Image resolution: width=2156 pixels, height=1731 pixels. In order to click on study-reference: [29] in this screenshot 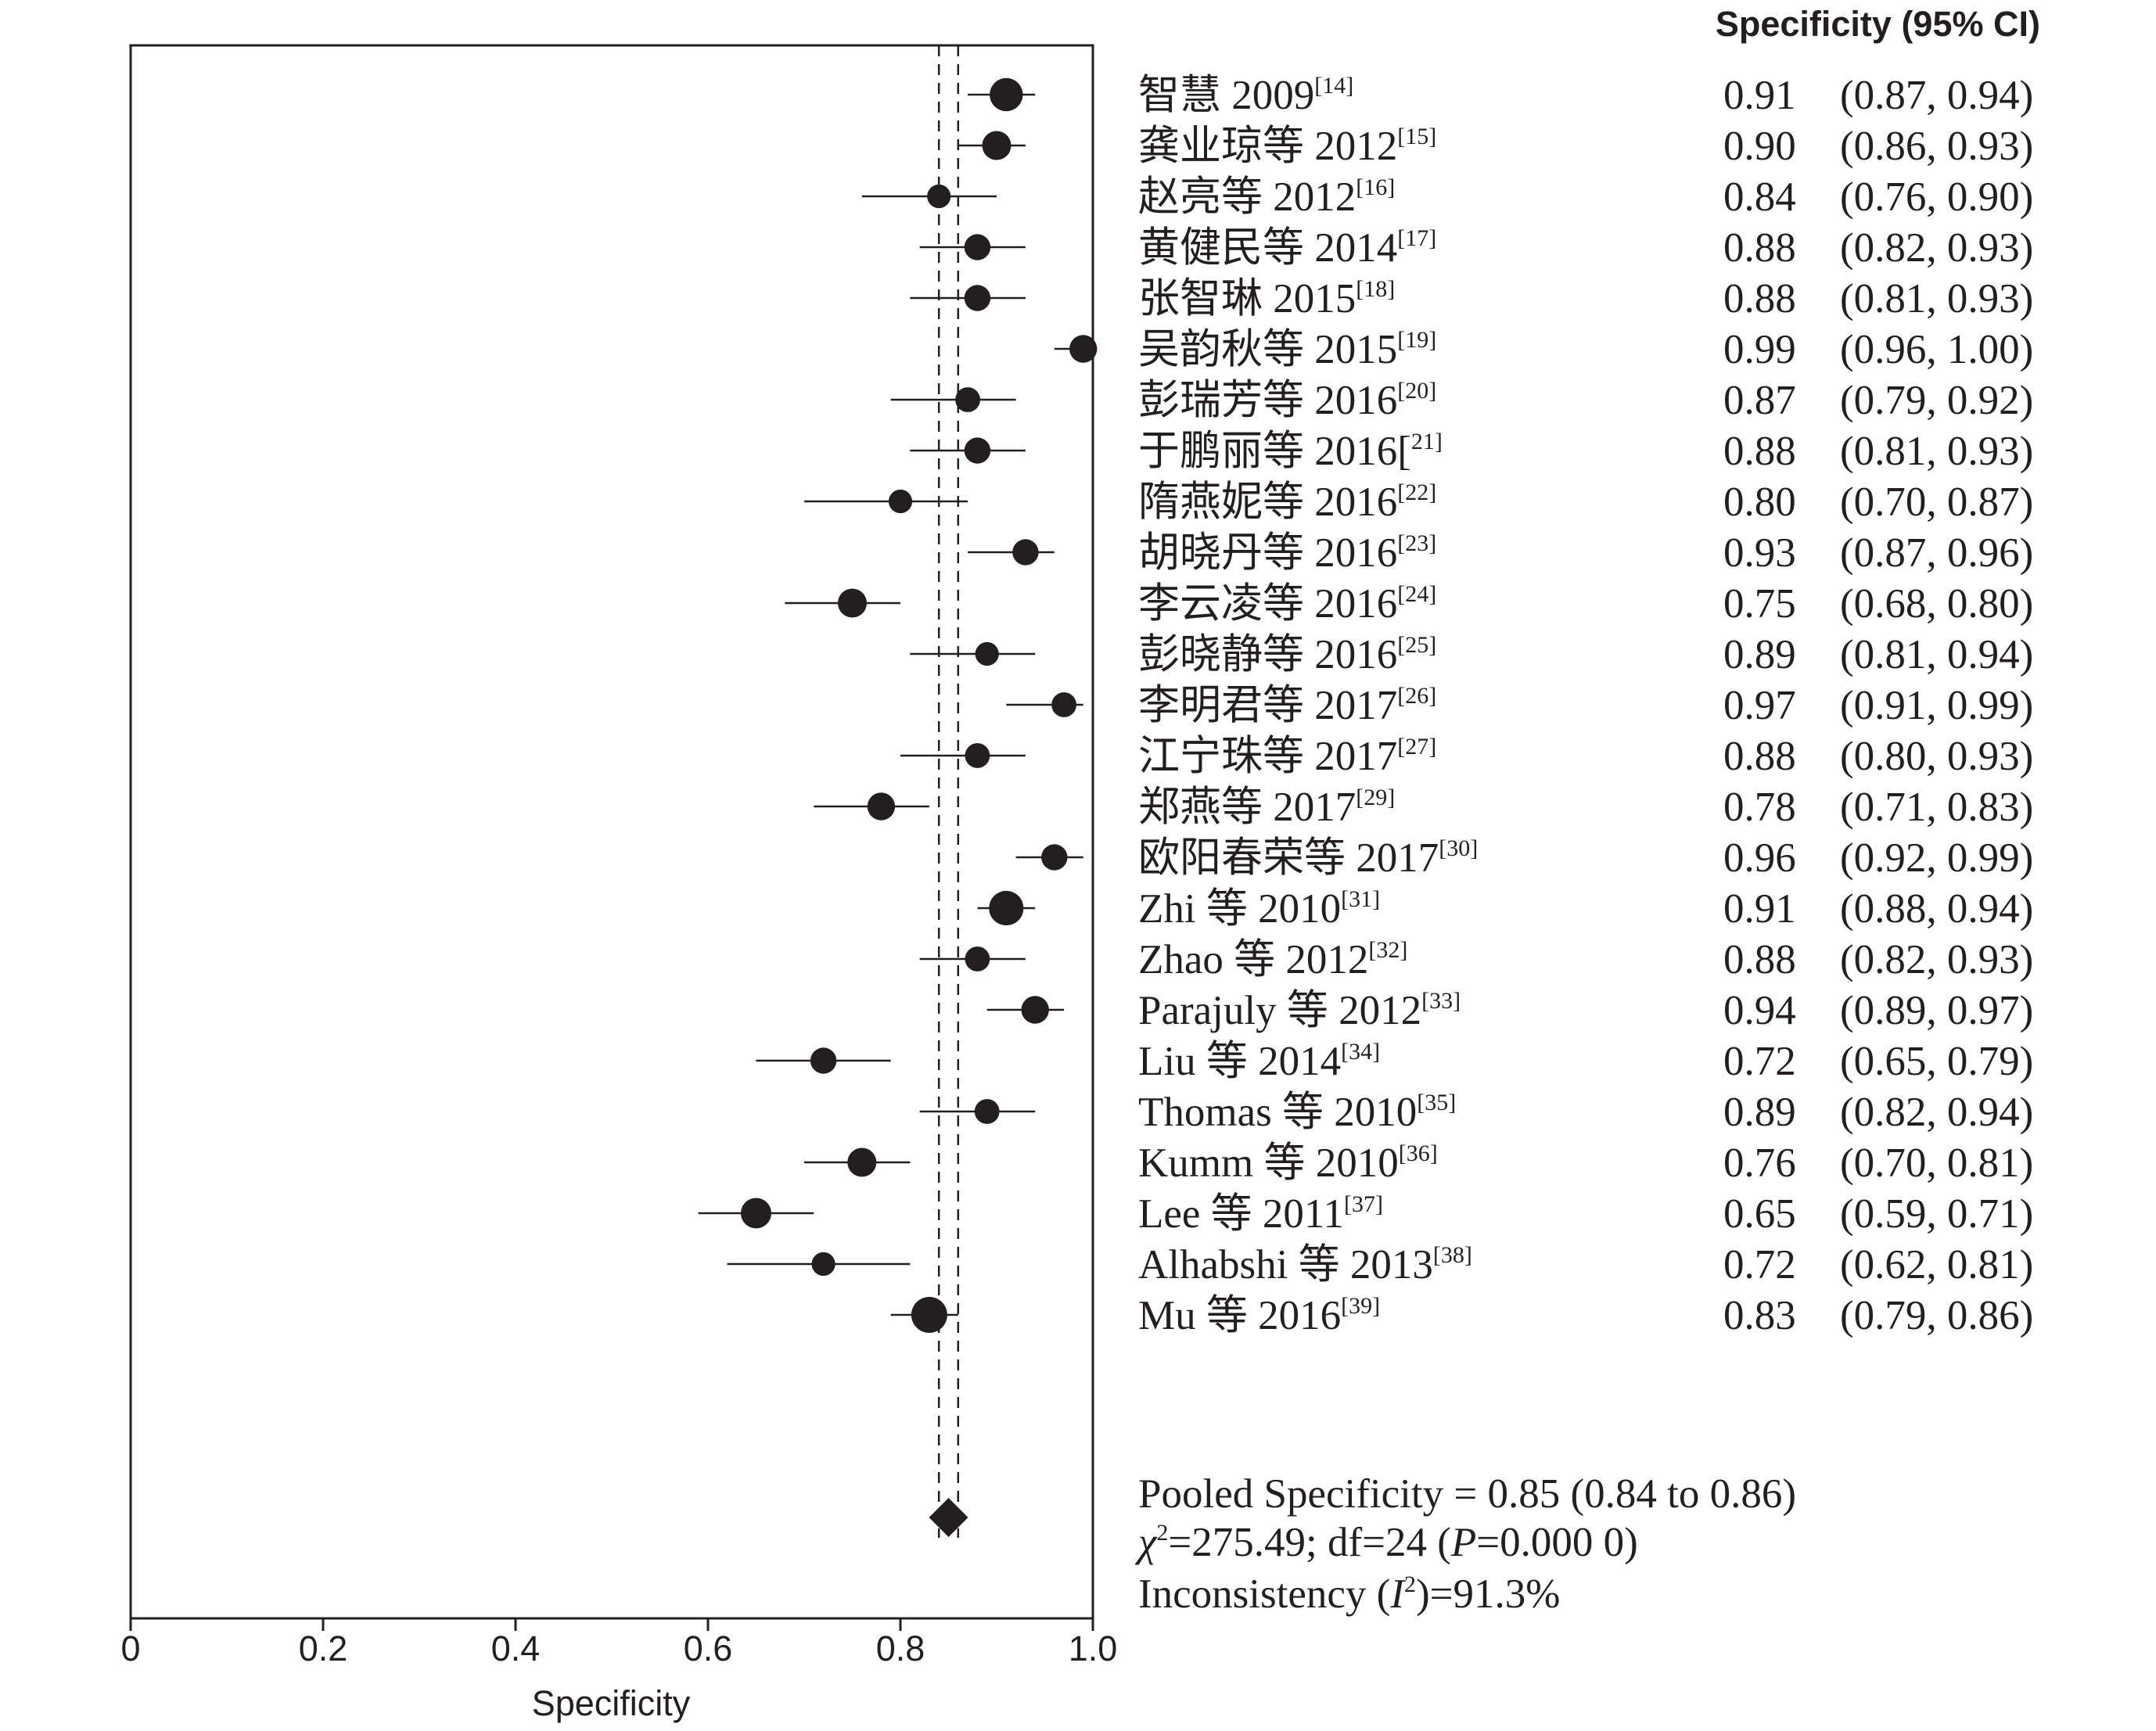, I will do `click(1375, 797)`.